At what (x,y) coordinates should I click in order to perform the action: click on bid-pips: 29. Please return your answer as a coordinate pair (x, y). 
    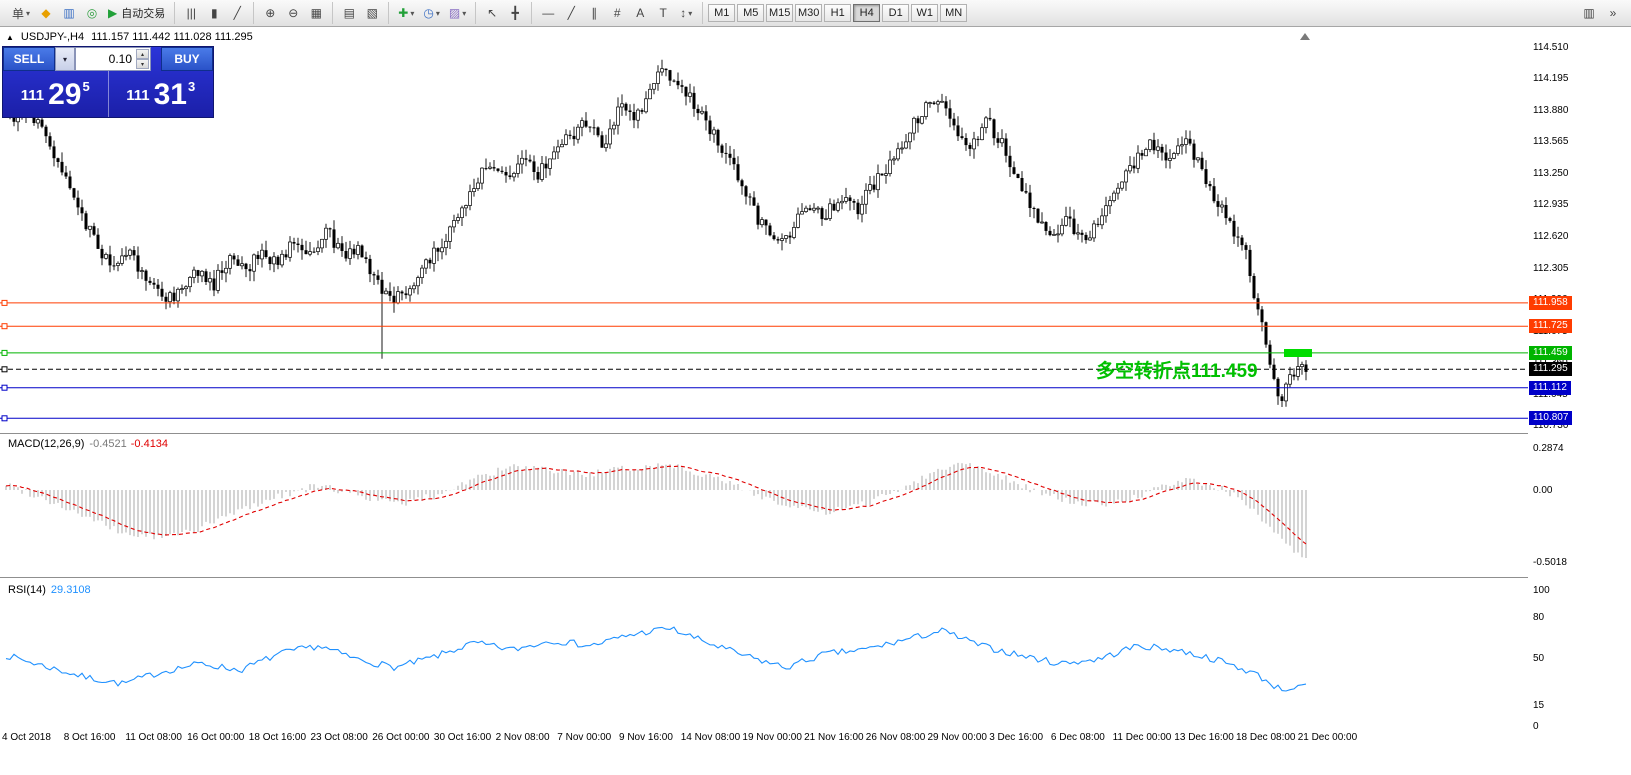
    Looking at the image, I should click on (65, 94).